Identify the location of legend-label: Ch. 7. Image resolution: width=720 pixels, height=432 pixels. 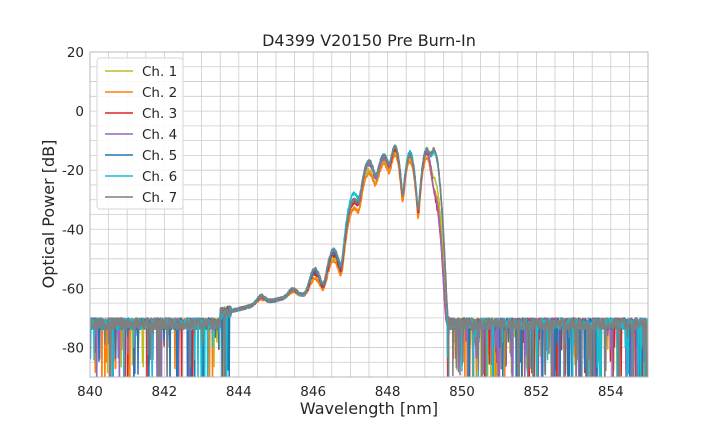
(159, 198).